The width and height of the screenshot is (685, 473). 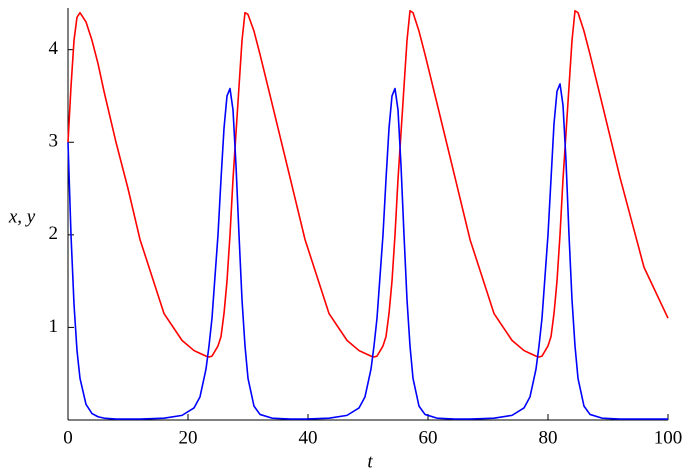 What do you see at coordinates (548, 437) in the screenshot?
I see `x-tick-label: 80` at bounding box center [548, 437].